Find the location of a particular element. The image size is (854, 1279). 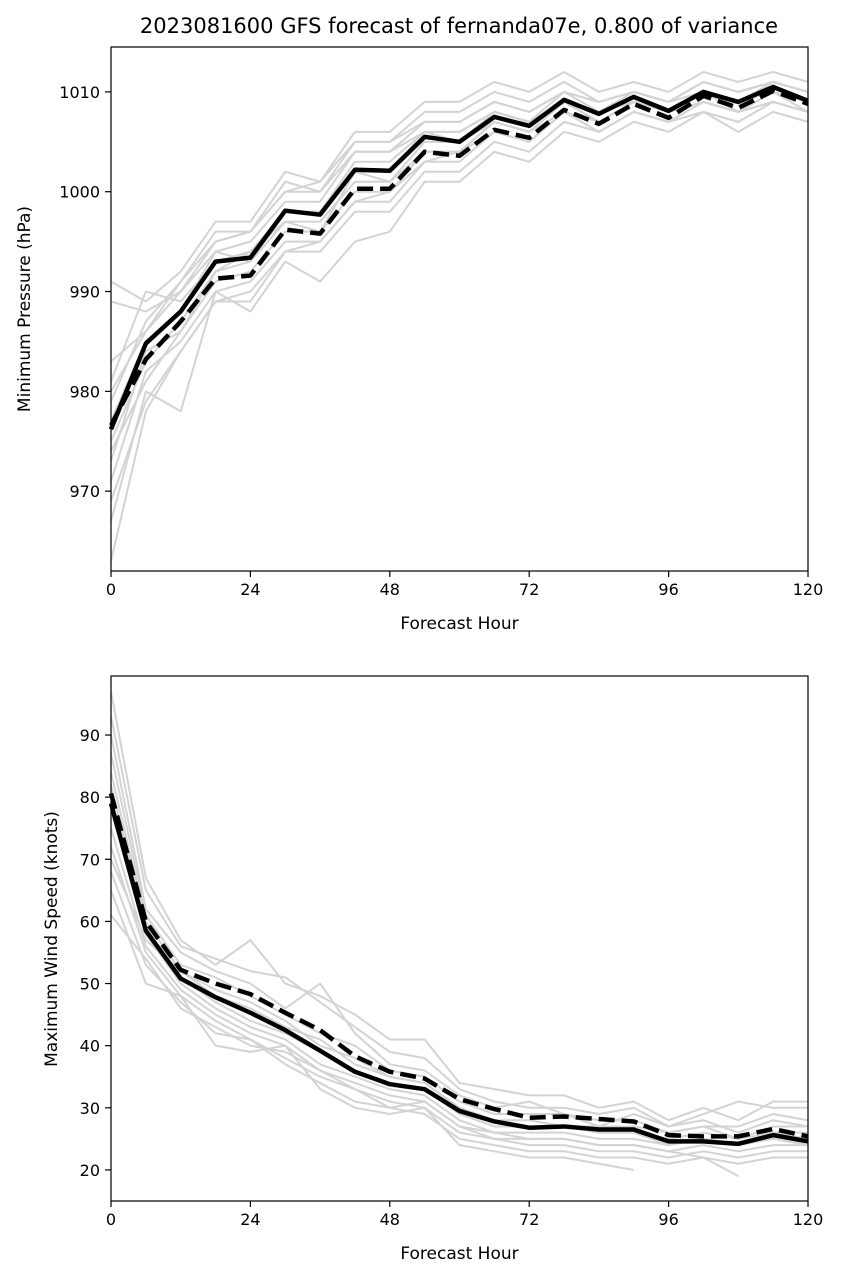

pressure-x-tick-label: 0 is located at coordinates (111, 589).